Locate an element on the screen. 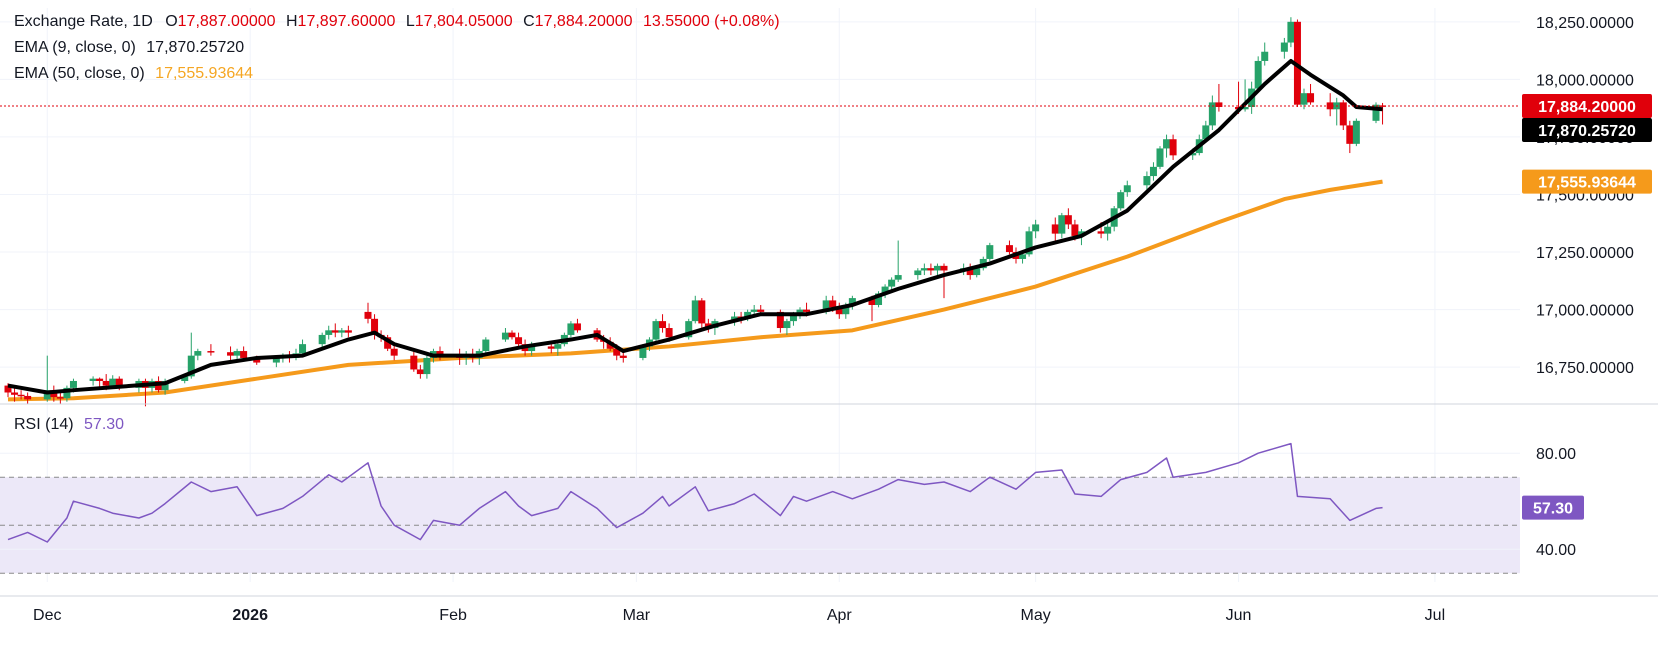 This screenshot has width=1658, height=647. legend-open-value: 17,887.00000 is located at coordinates (226, 21).